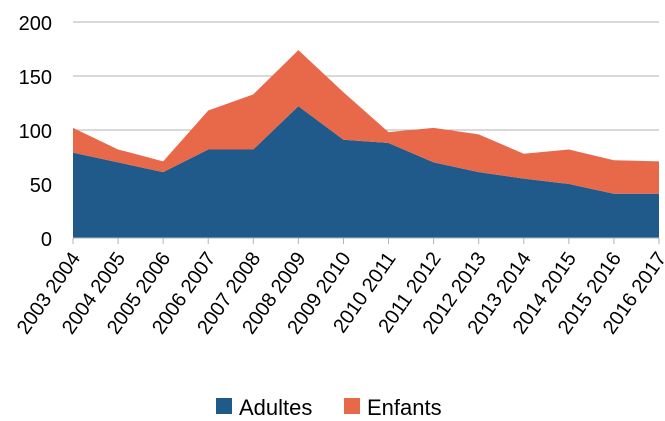 This screenshot has height=421, width=665. I want to click on y-axis: 200 150 100 50 0, so click(35, 132).